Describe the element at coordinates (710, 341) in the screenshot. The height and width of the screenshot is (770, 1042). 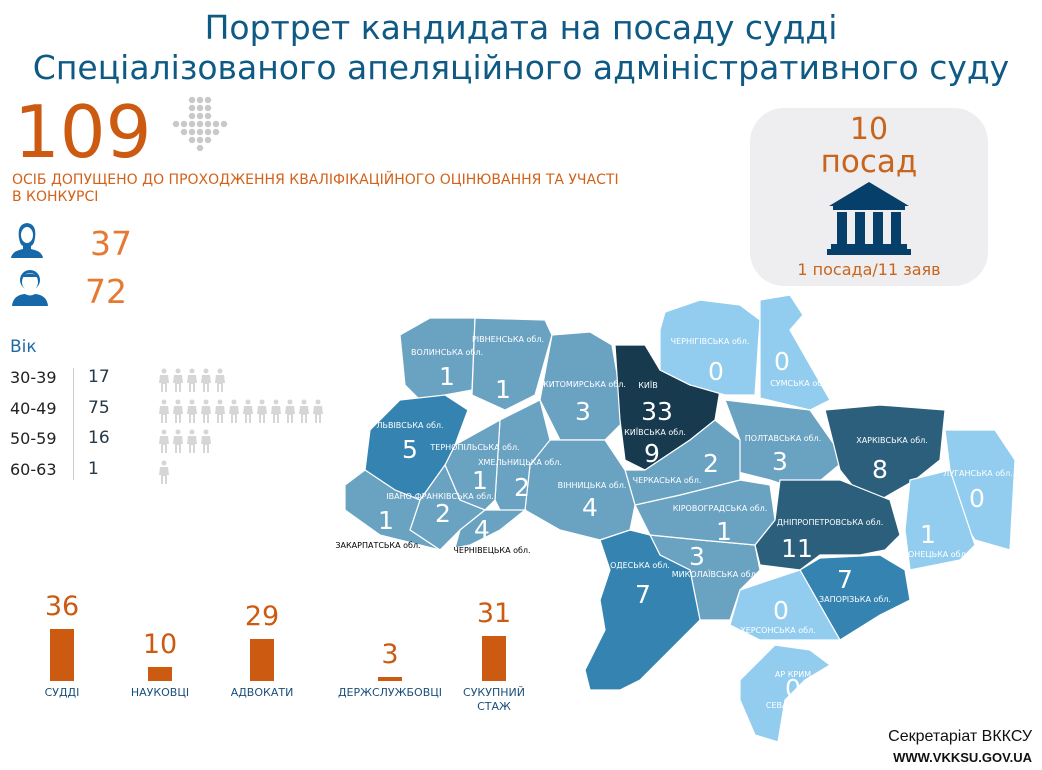
I see `region-label: ЧЕРНІГІВСЬКА обл.` at that location.